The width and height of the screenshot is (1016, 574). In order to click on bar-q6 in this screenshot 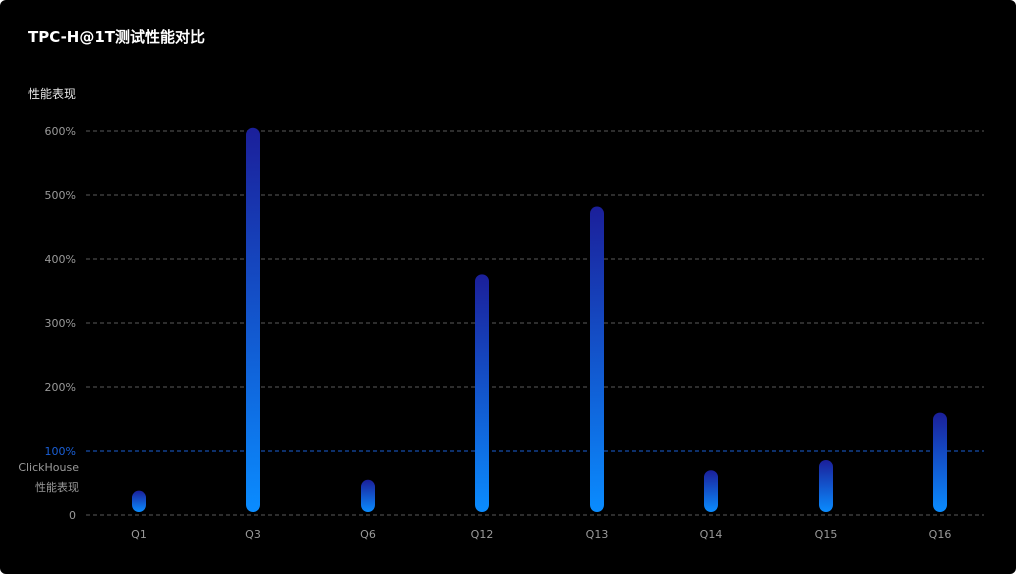, I will do `click(368, 495)`.